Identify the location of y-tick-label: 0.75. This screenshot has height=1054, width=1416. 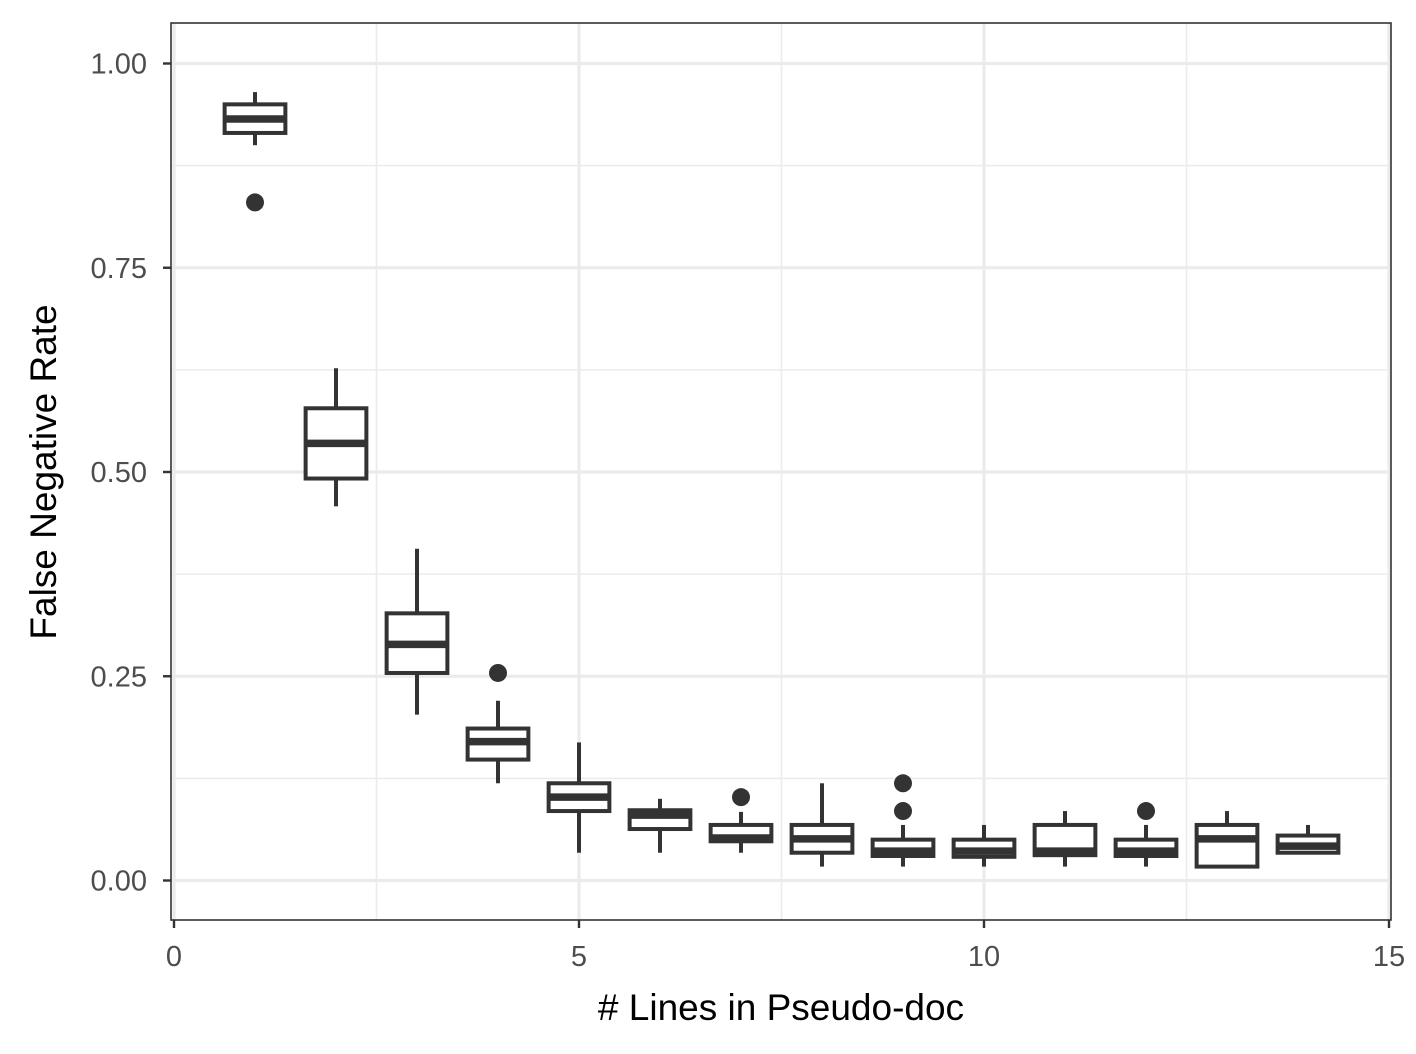
(119, 269).